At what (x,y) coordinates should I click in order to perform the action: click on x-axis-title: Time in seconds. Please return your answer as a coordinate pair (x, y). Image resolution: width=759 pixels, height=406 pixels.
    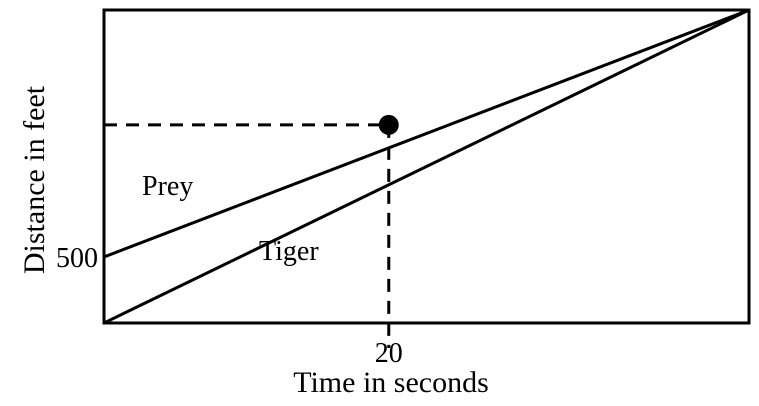
    Looking at the image, I should click on (391, 382).